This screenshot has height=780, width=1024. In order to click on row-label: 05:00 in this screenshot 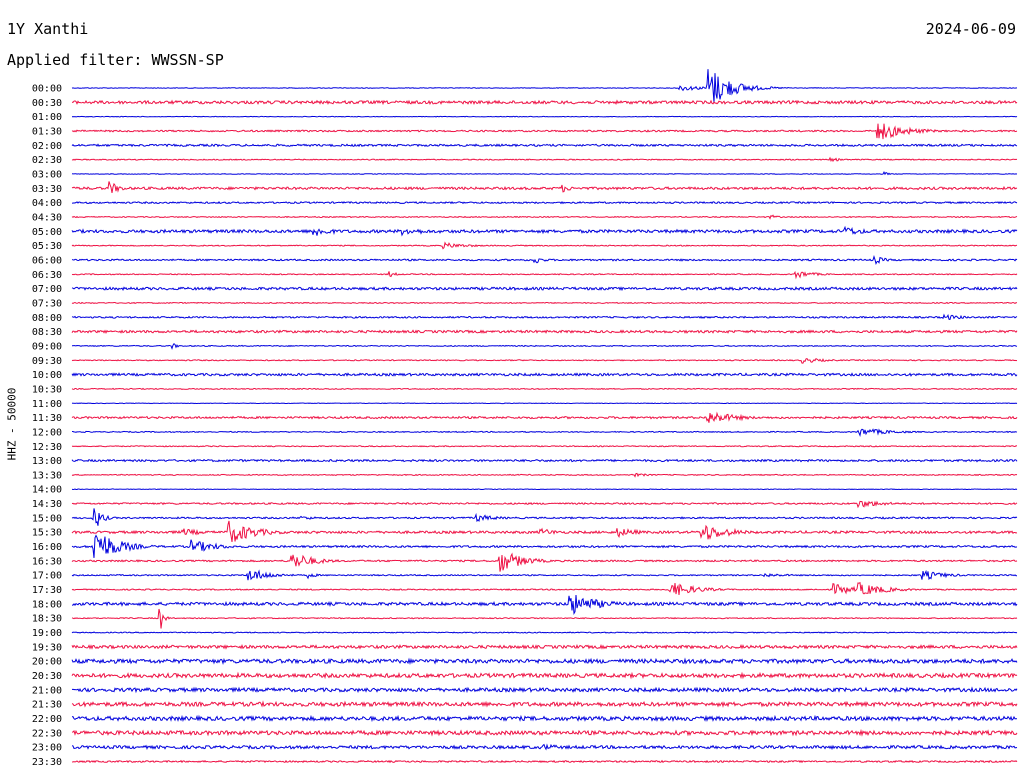, I will do `click(47, 232)`.